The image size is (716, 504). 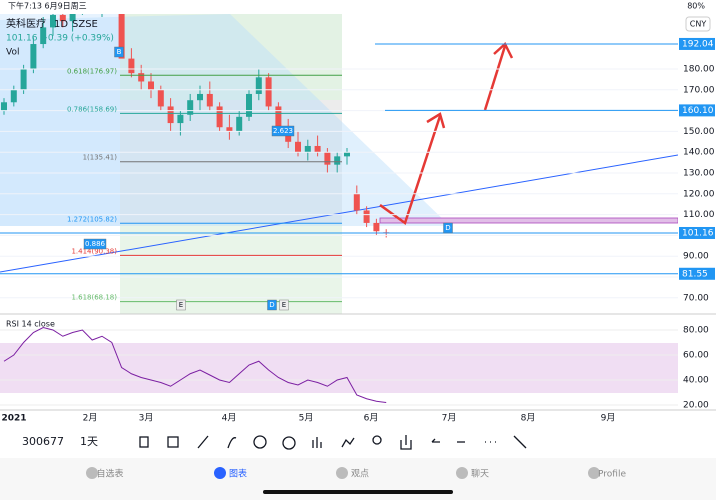 I want to click on fib-label: 1.618(68.18), so click(x=94, y=298).